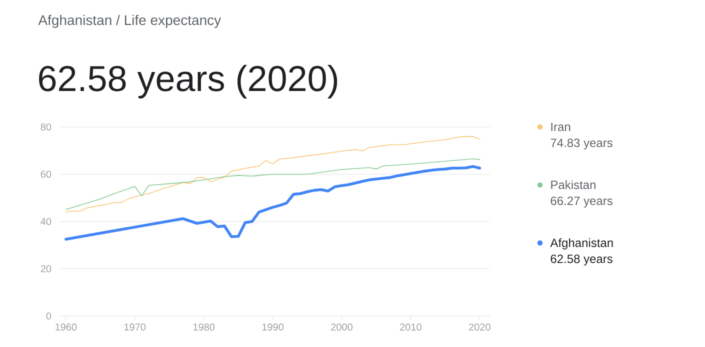 This screenshot has height=347, width=705. What do you see at coordinates (46, 222) in the screenshot?
I see `y-tick-label: 40` at bounding box center [46, 222].